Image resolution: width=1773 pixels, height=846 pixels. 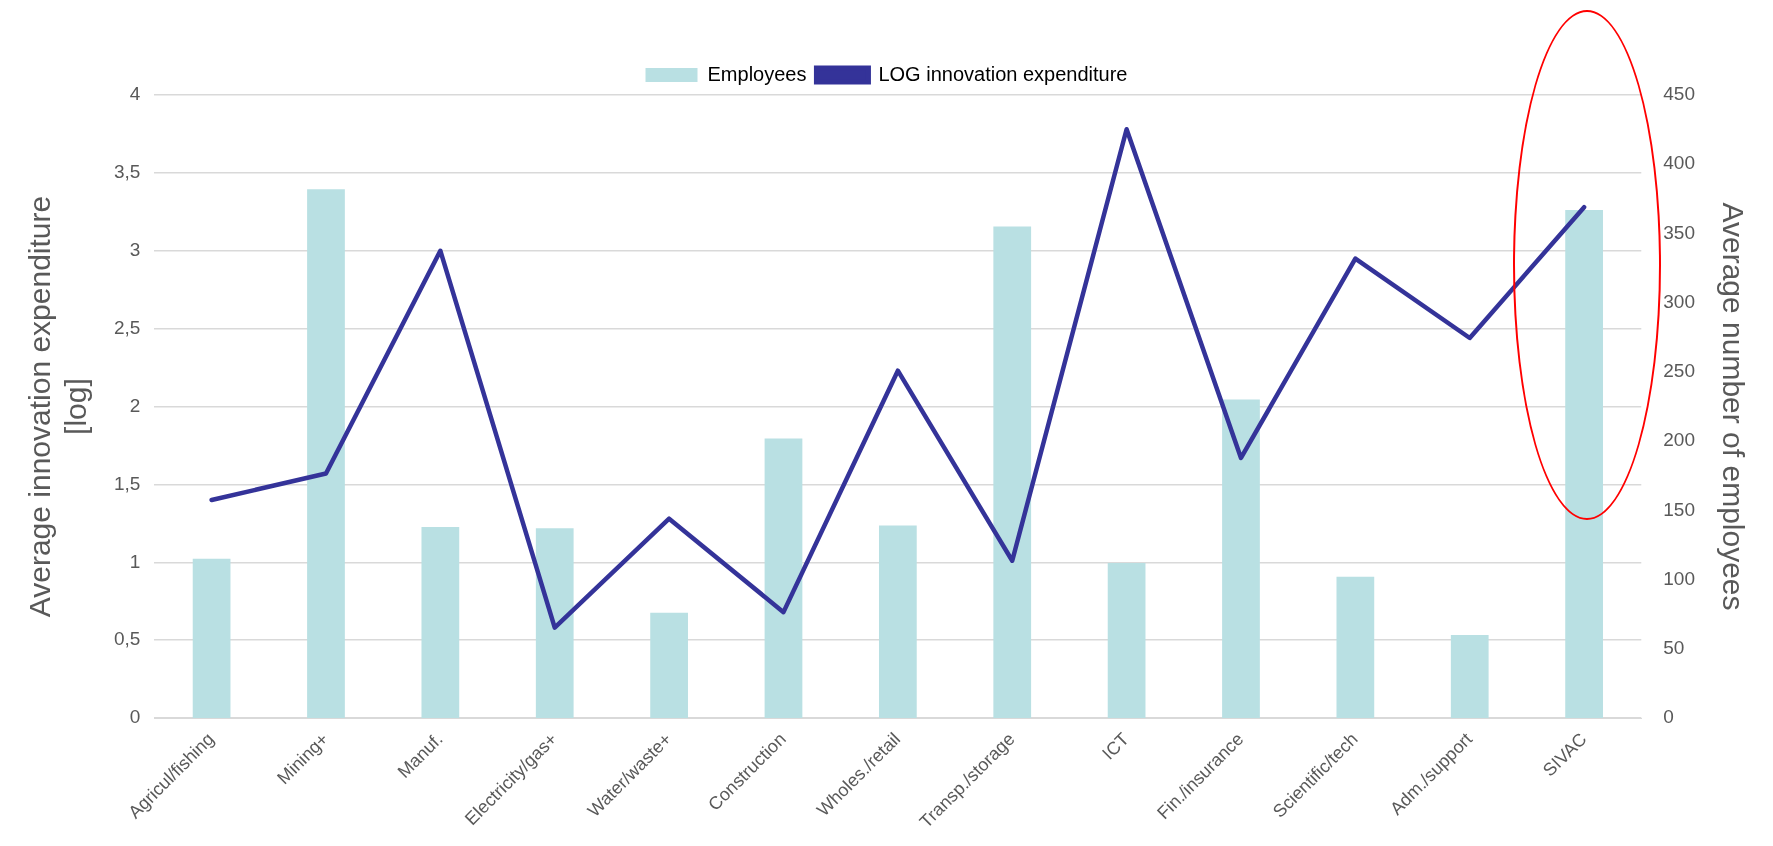 I want to click on y-tick-label: 2, so click(x=135, y=405).